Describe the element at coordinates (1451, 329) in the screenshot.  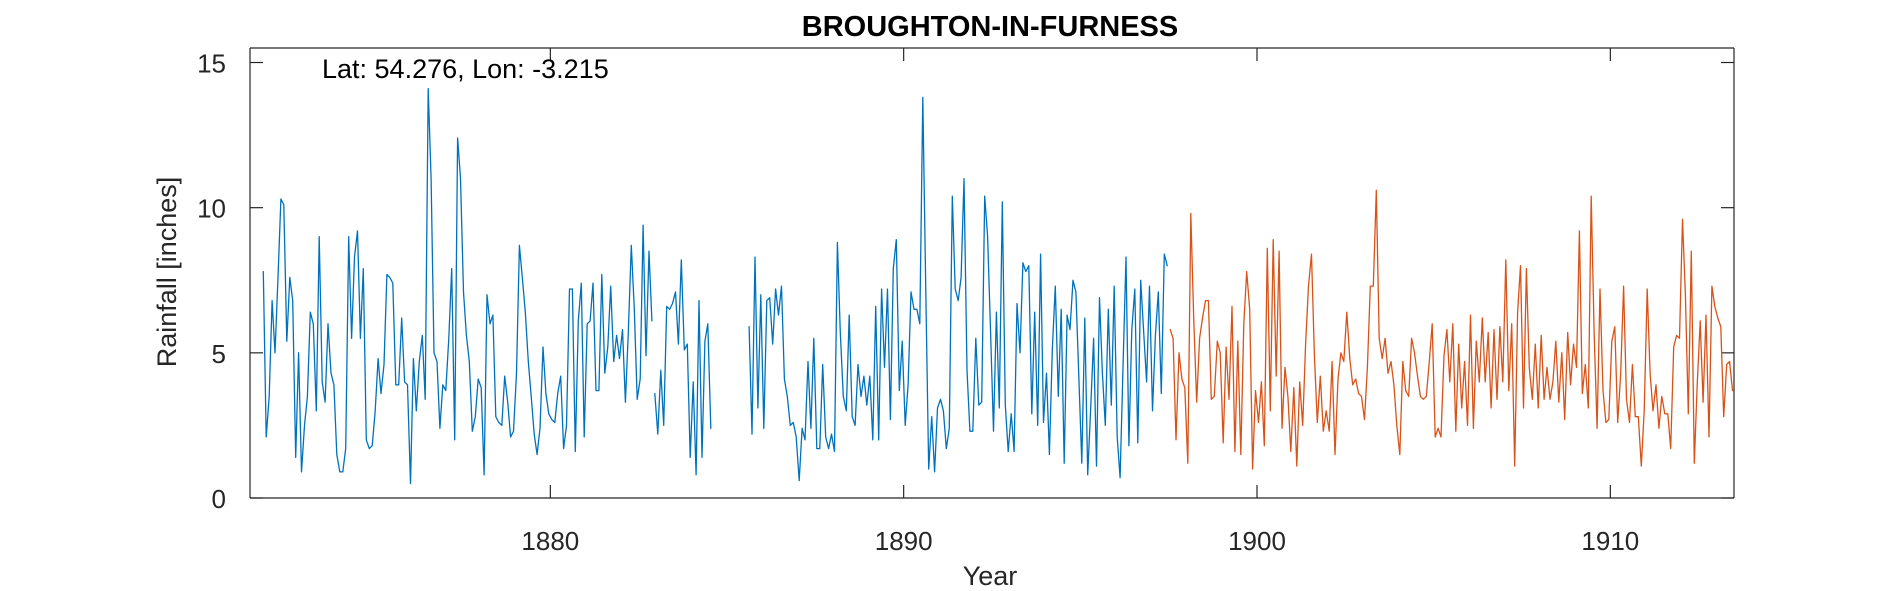
I see `series-2-line-segment` at that location.